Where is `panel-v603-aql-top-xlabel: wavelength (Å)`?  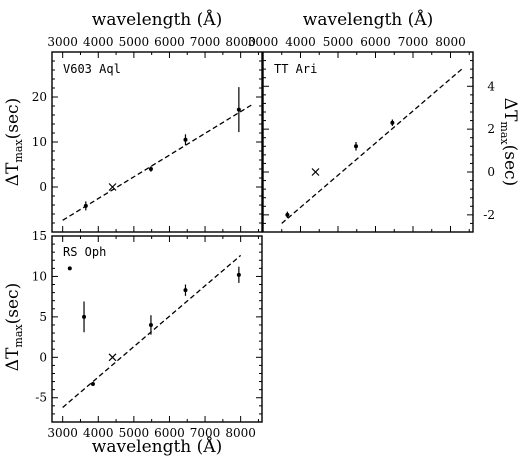
panel-v603-aql-top-xlabel: wavelength (Å) is located at coordinates (157, 19).